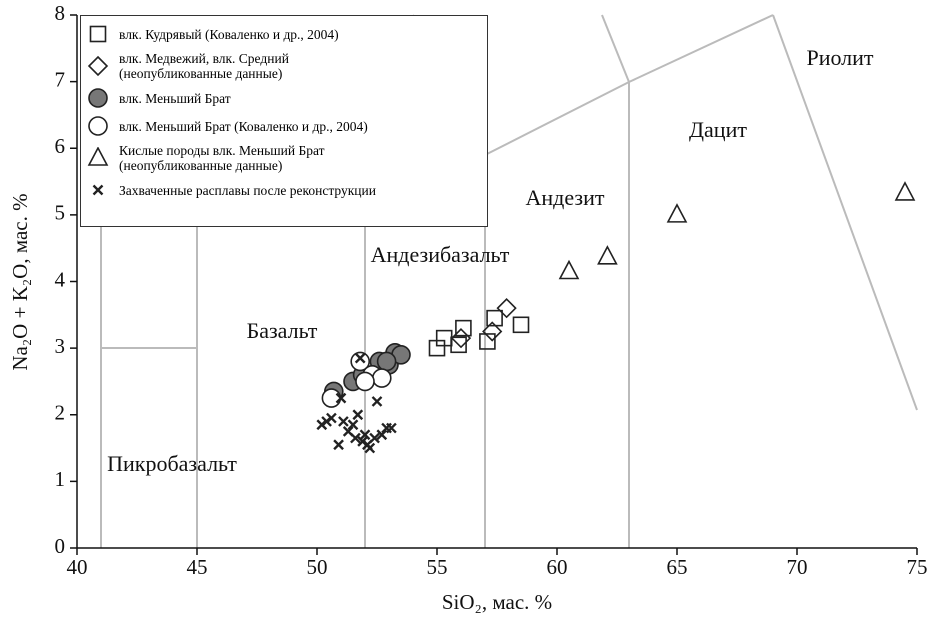  Describe the element at coordinates (60, 213) in the screenshot. I see `y-tick-label: 5` at that location.